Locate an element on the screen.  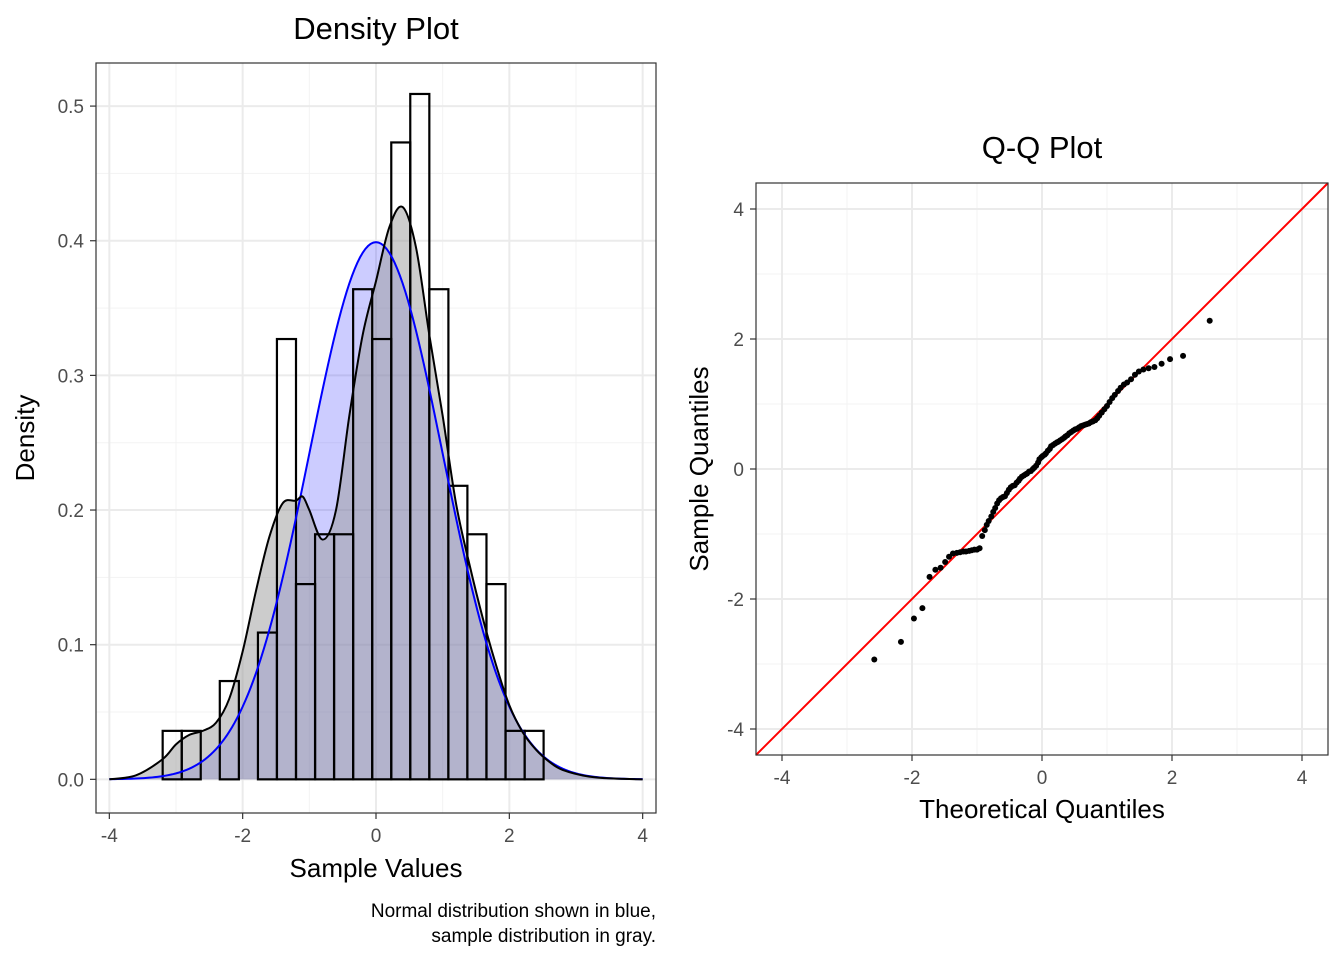
qq-plot-x-label: Theoretical Quantiles is located at coordinates (1042, 809).